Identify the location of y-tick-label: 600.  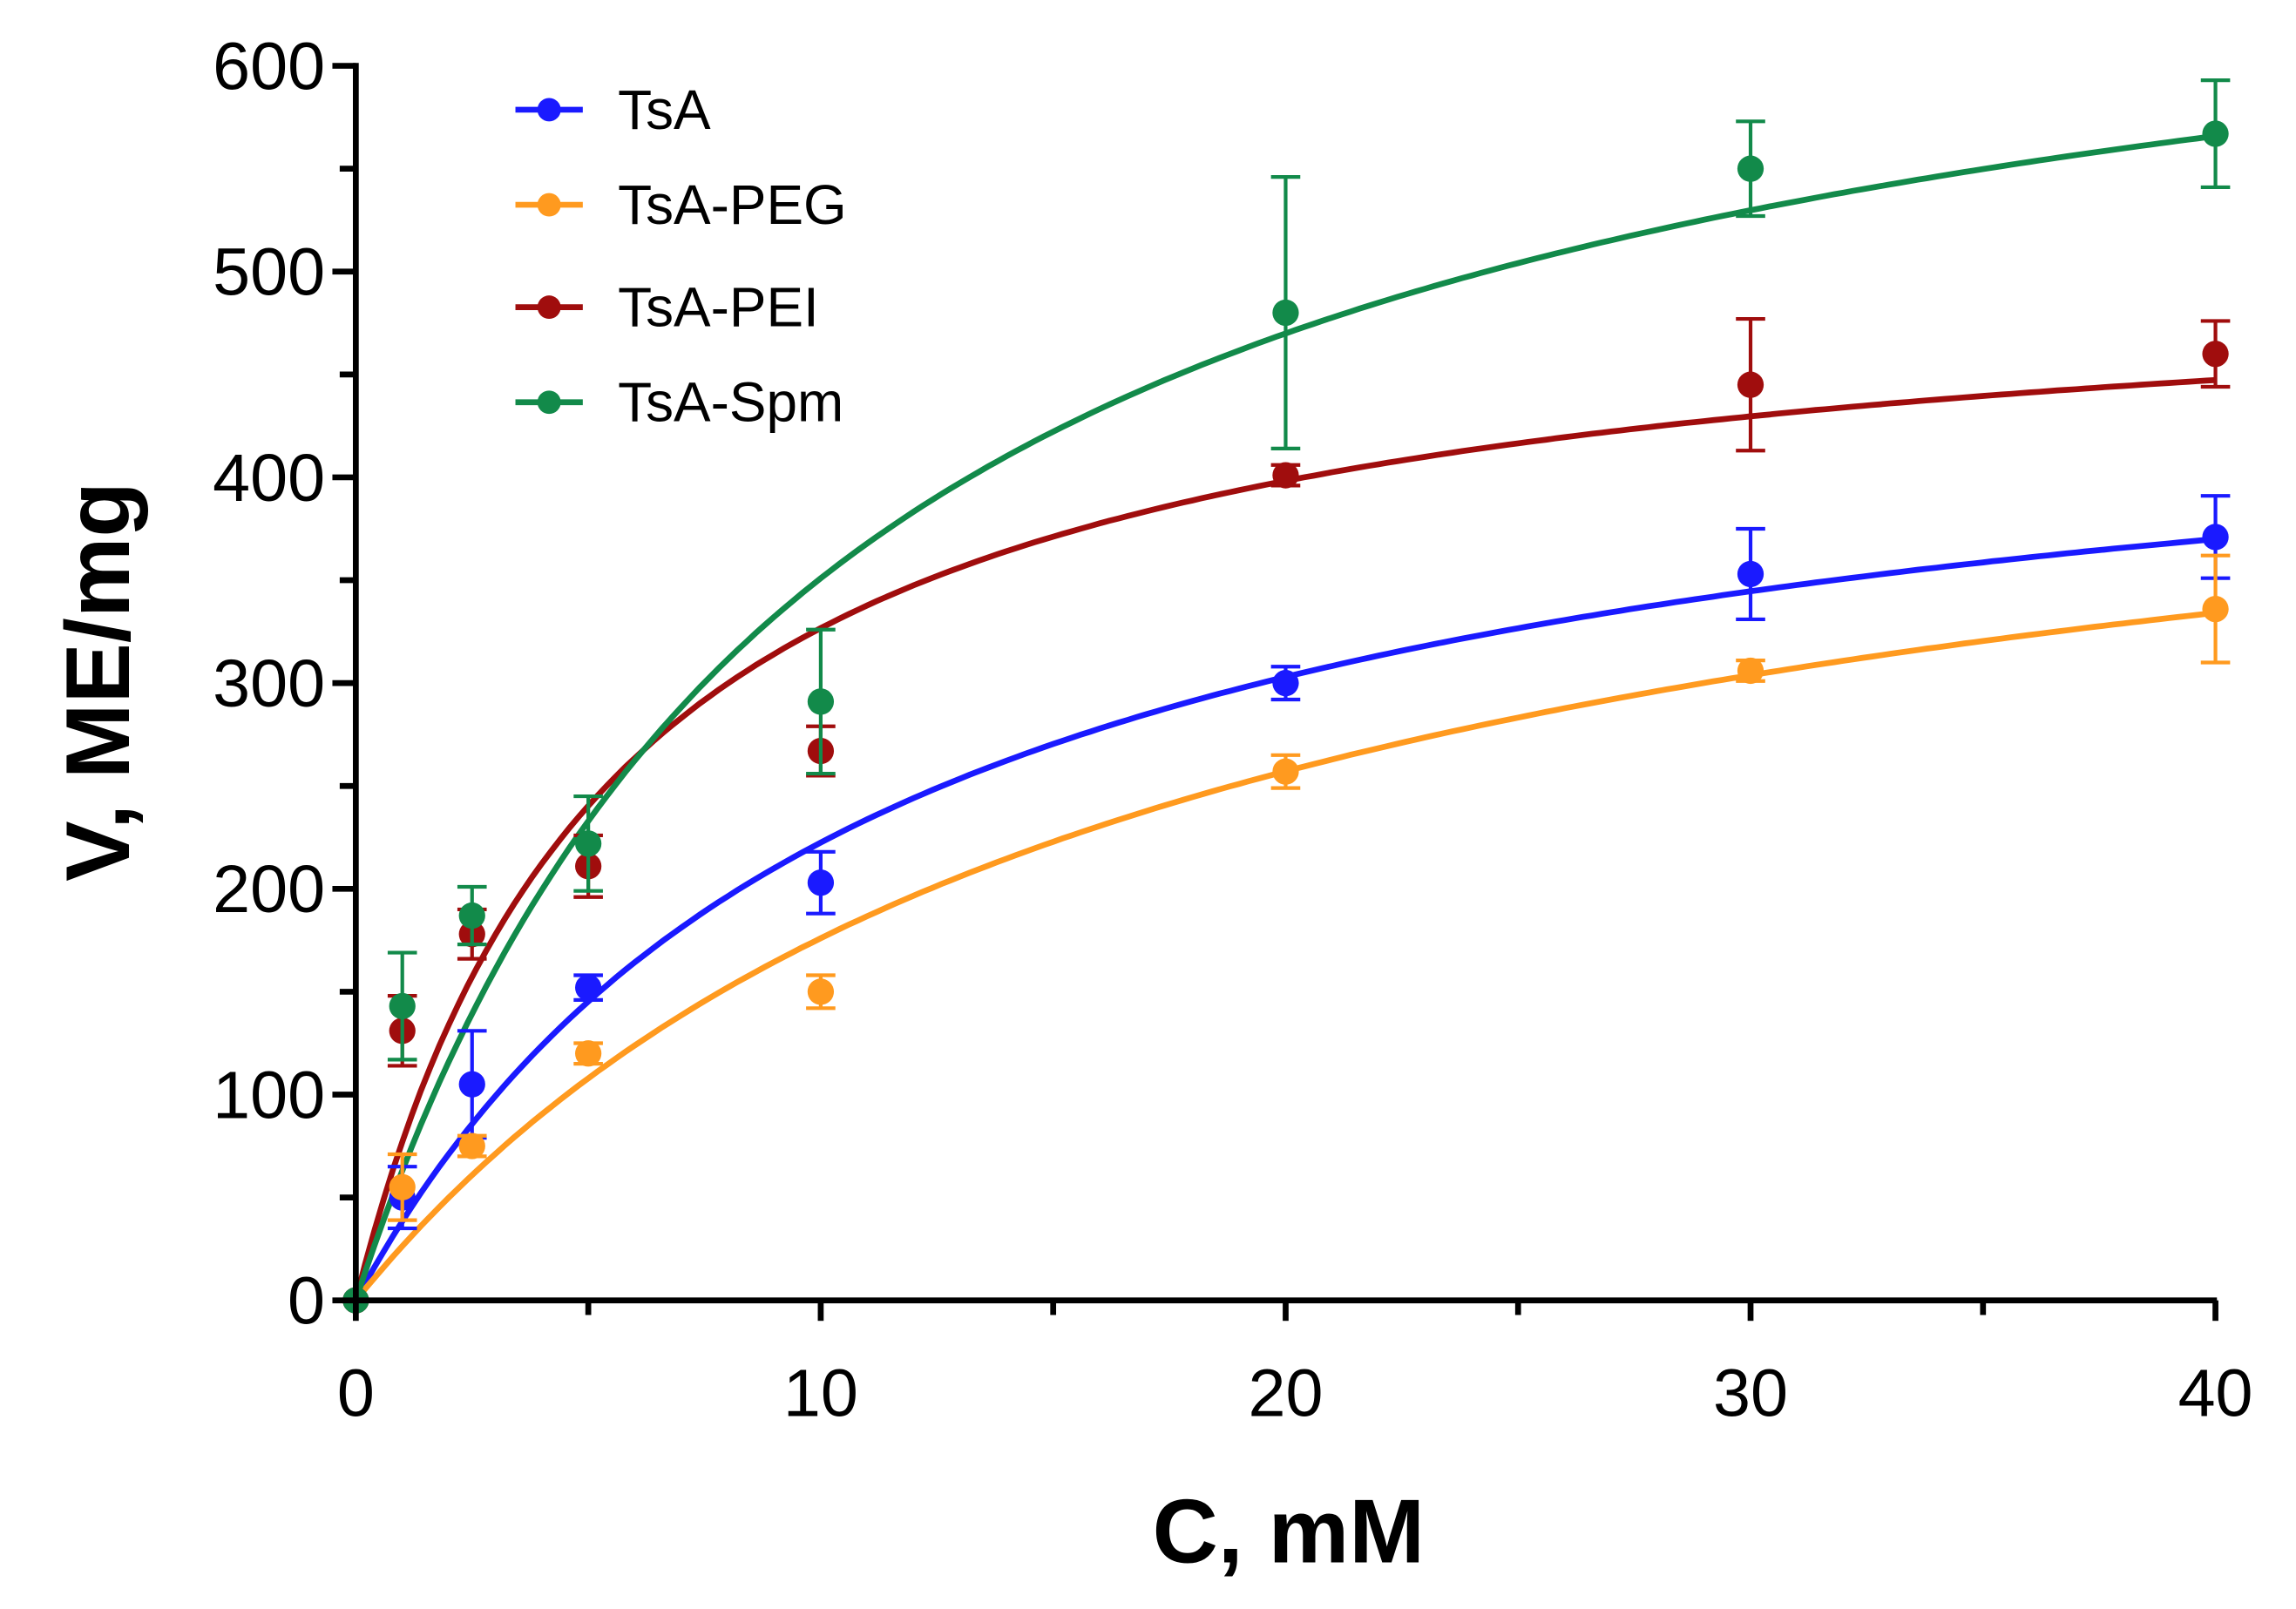
(269, 66).